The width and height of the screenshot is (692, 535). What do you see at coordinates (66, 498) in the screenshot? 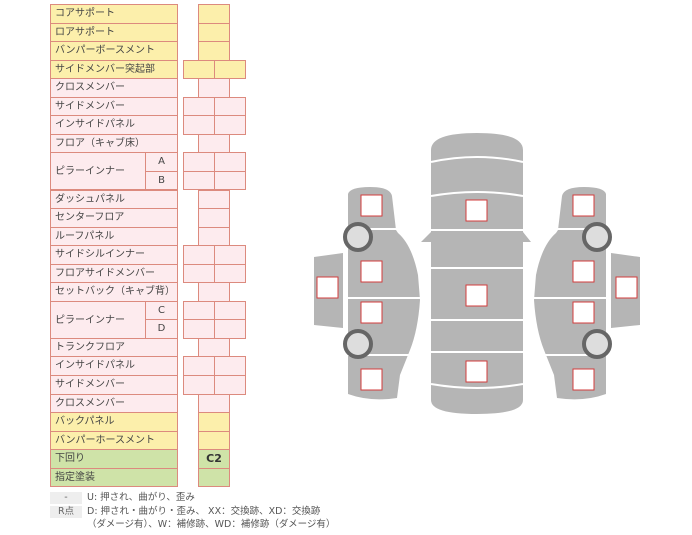
I see `legend-key-dash: -` at bounding box center [66, 498].